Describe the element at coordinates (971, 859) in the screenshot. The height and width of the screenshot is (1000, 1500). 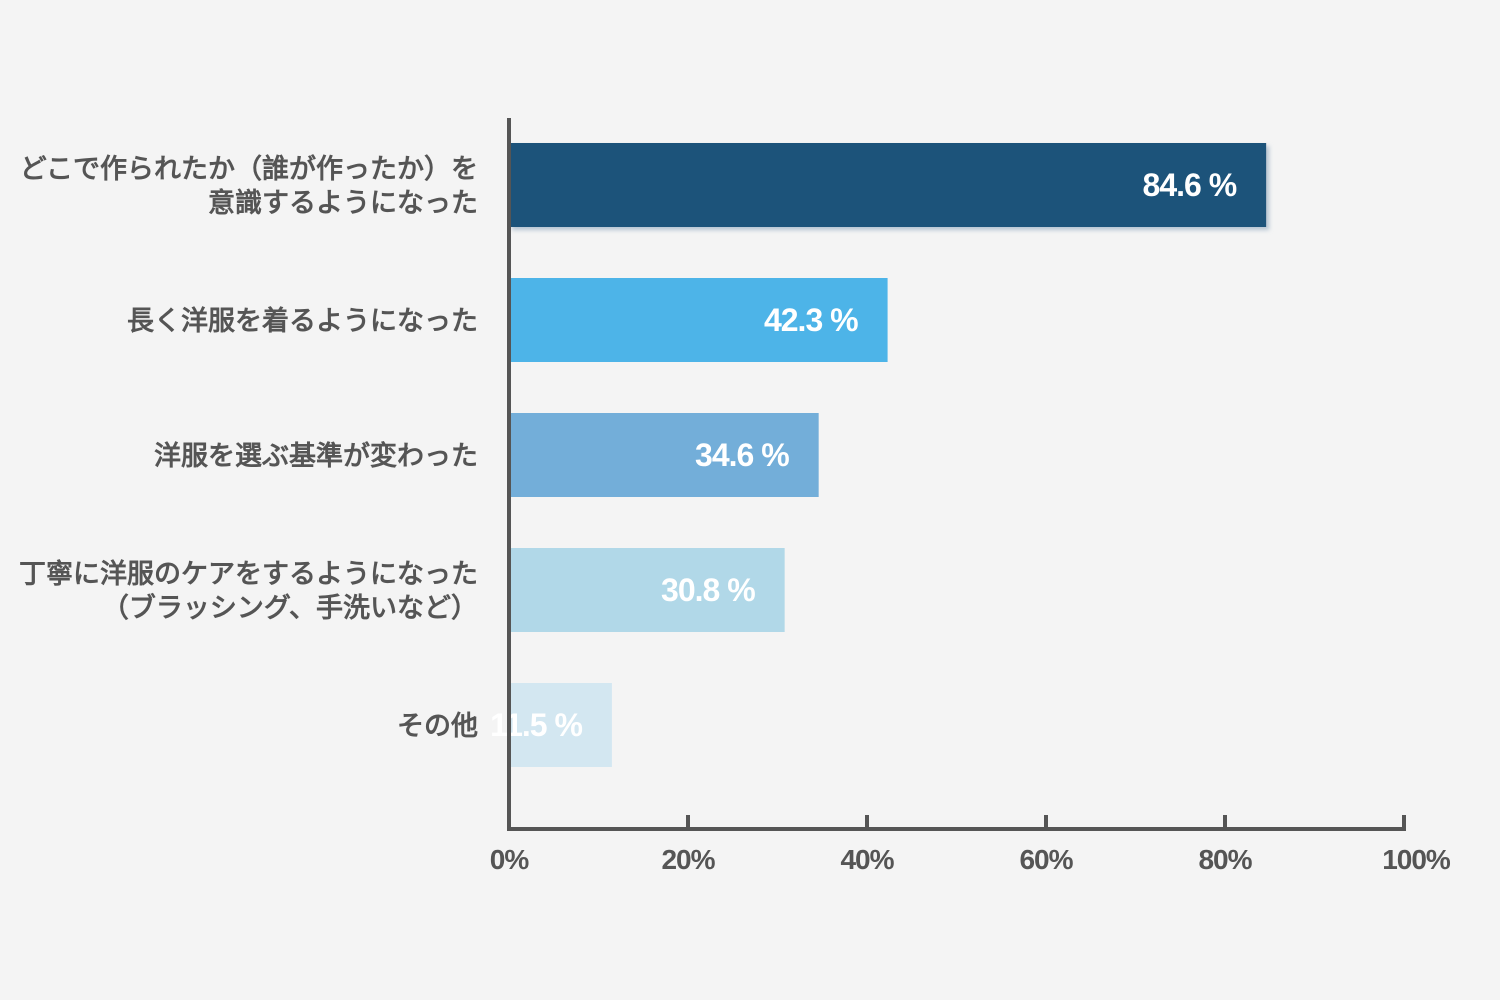
I see `x-tick-labels: 0% 20% 40% 60% 80% 100%` at that location.